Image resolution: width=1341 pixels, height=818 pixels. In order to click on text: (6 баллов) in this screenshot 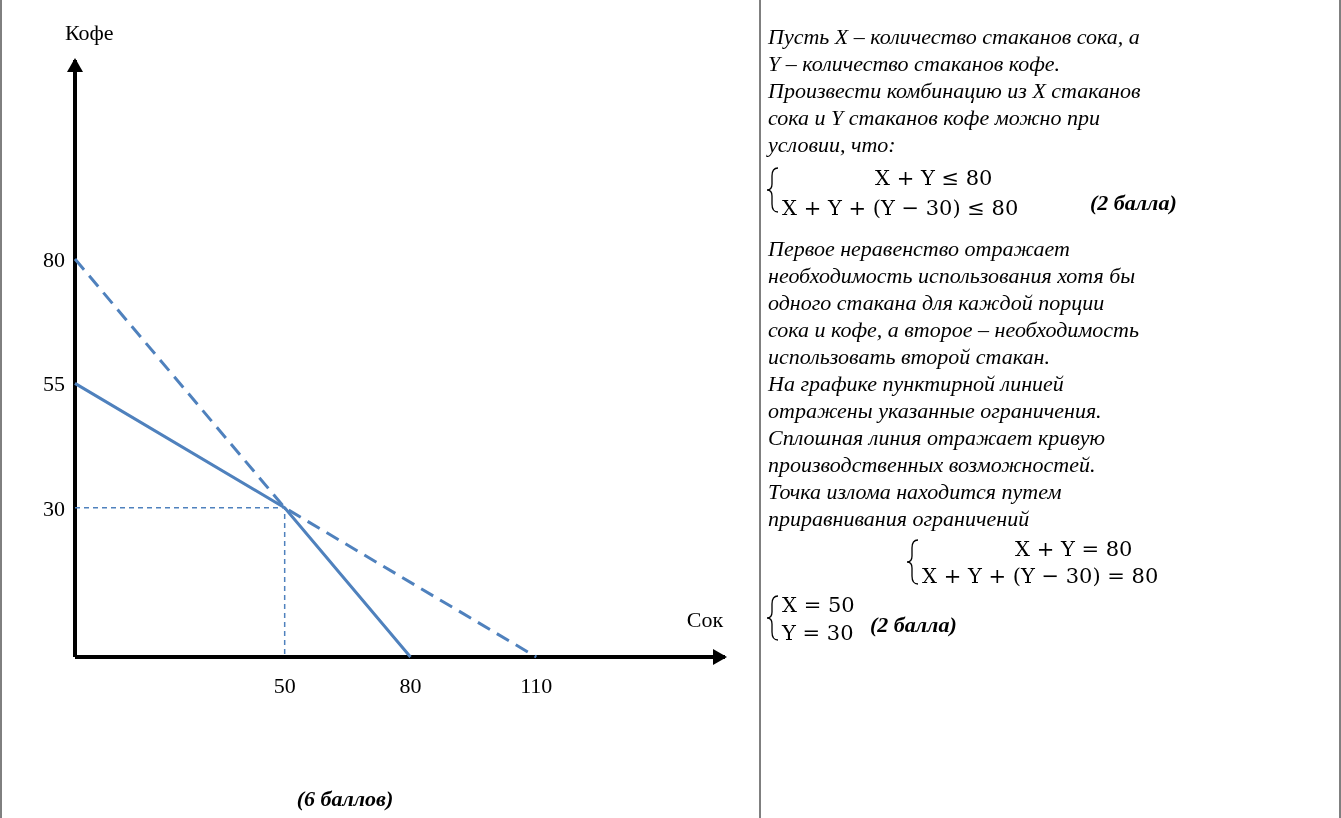, I will do `click(345, 798)`.